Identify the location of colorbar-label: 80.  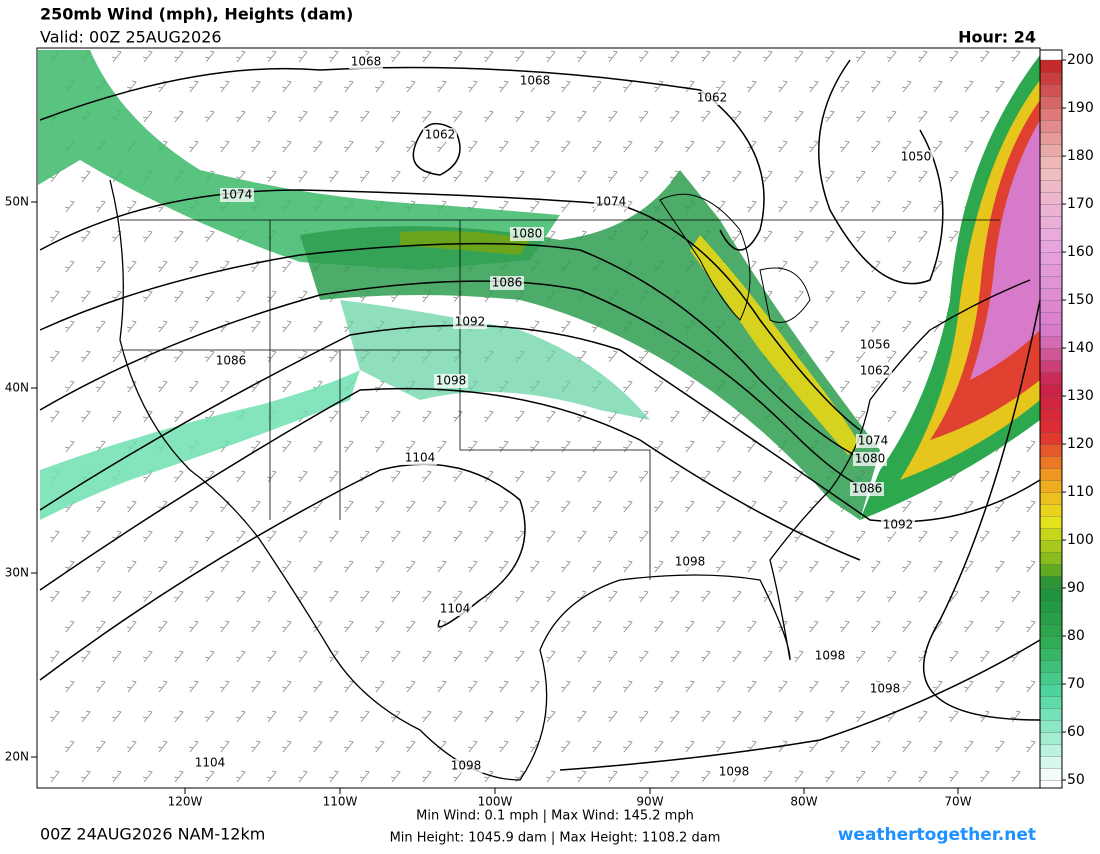
(1076, 636).